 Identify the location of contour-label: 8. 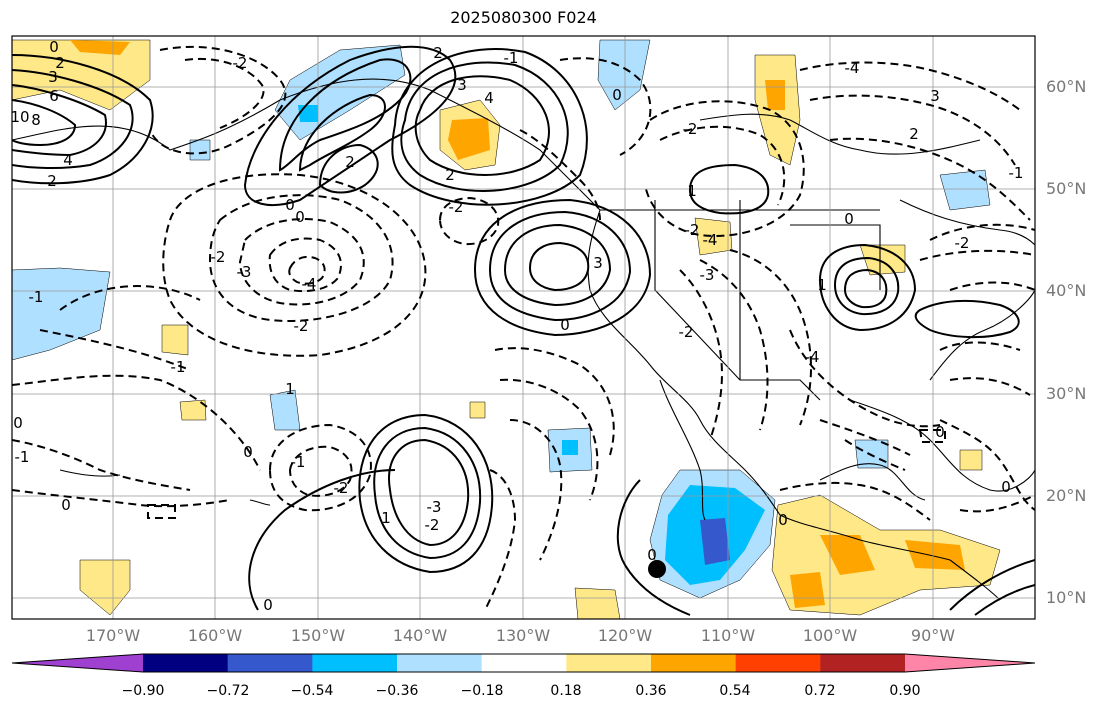
(36, 120).